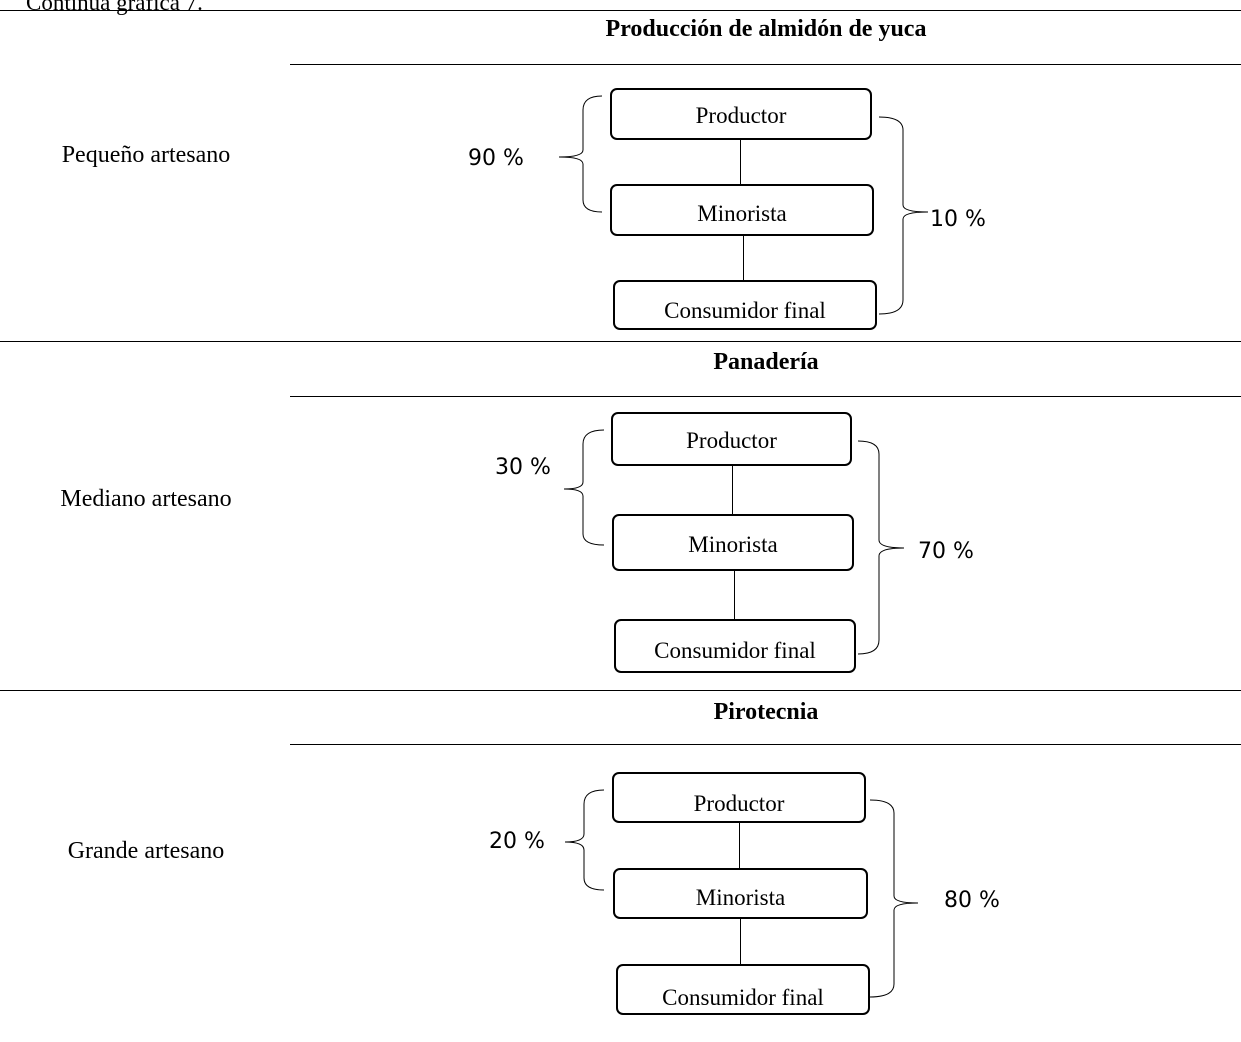  I want to click on left-percentage: 90 %, so click(496, 158).